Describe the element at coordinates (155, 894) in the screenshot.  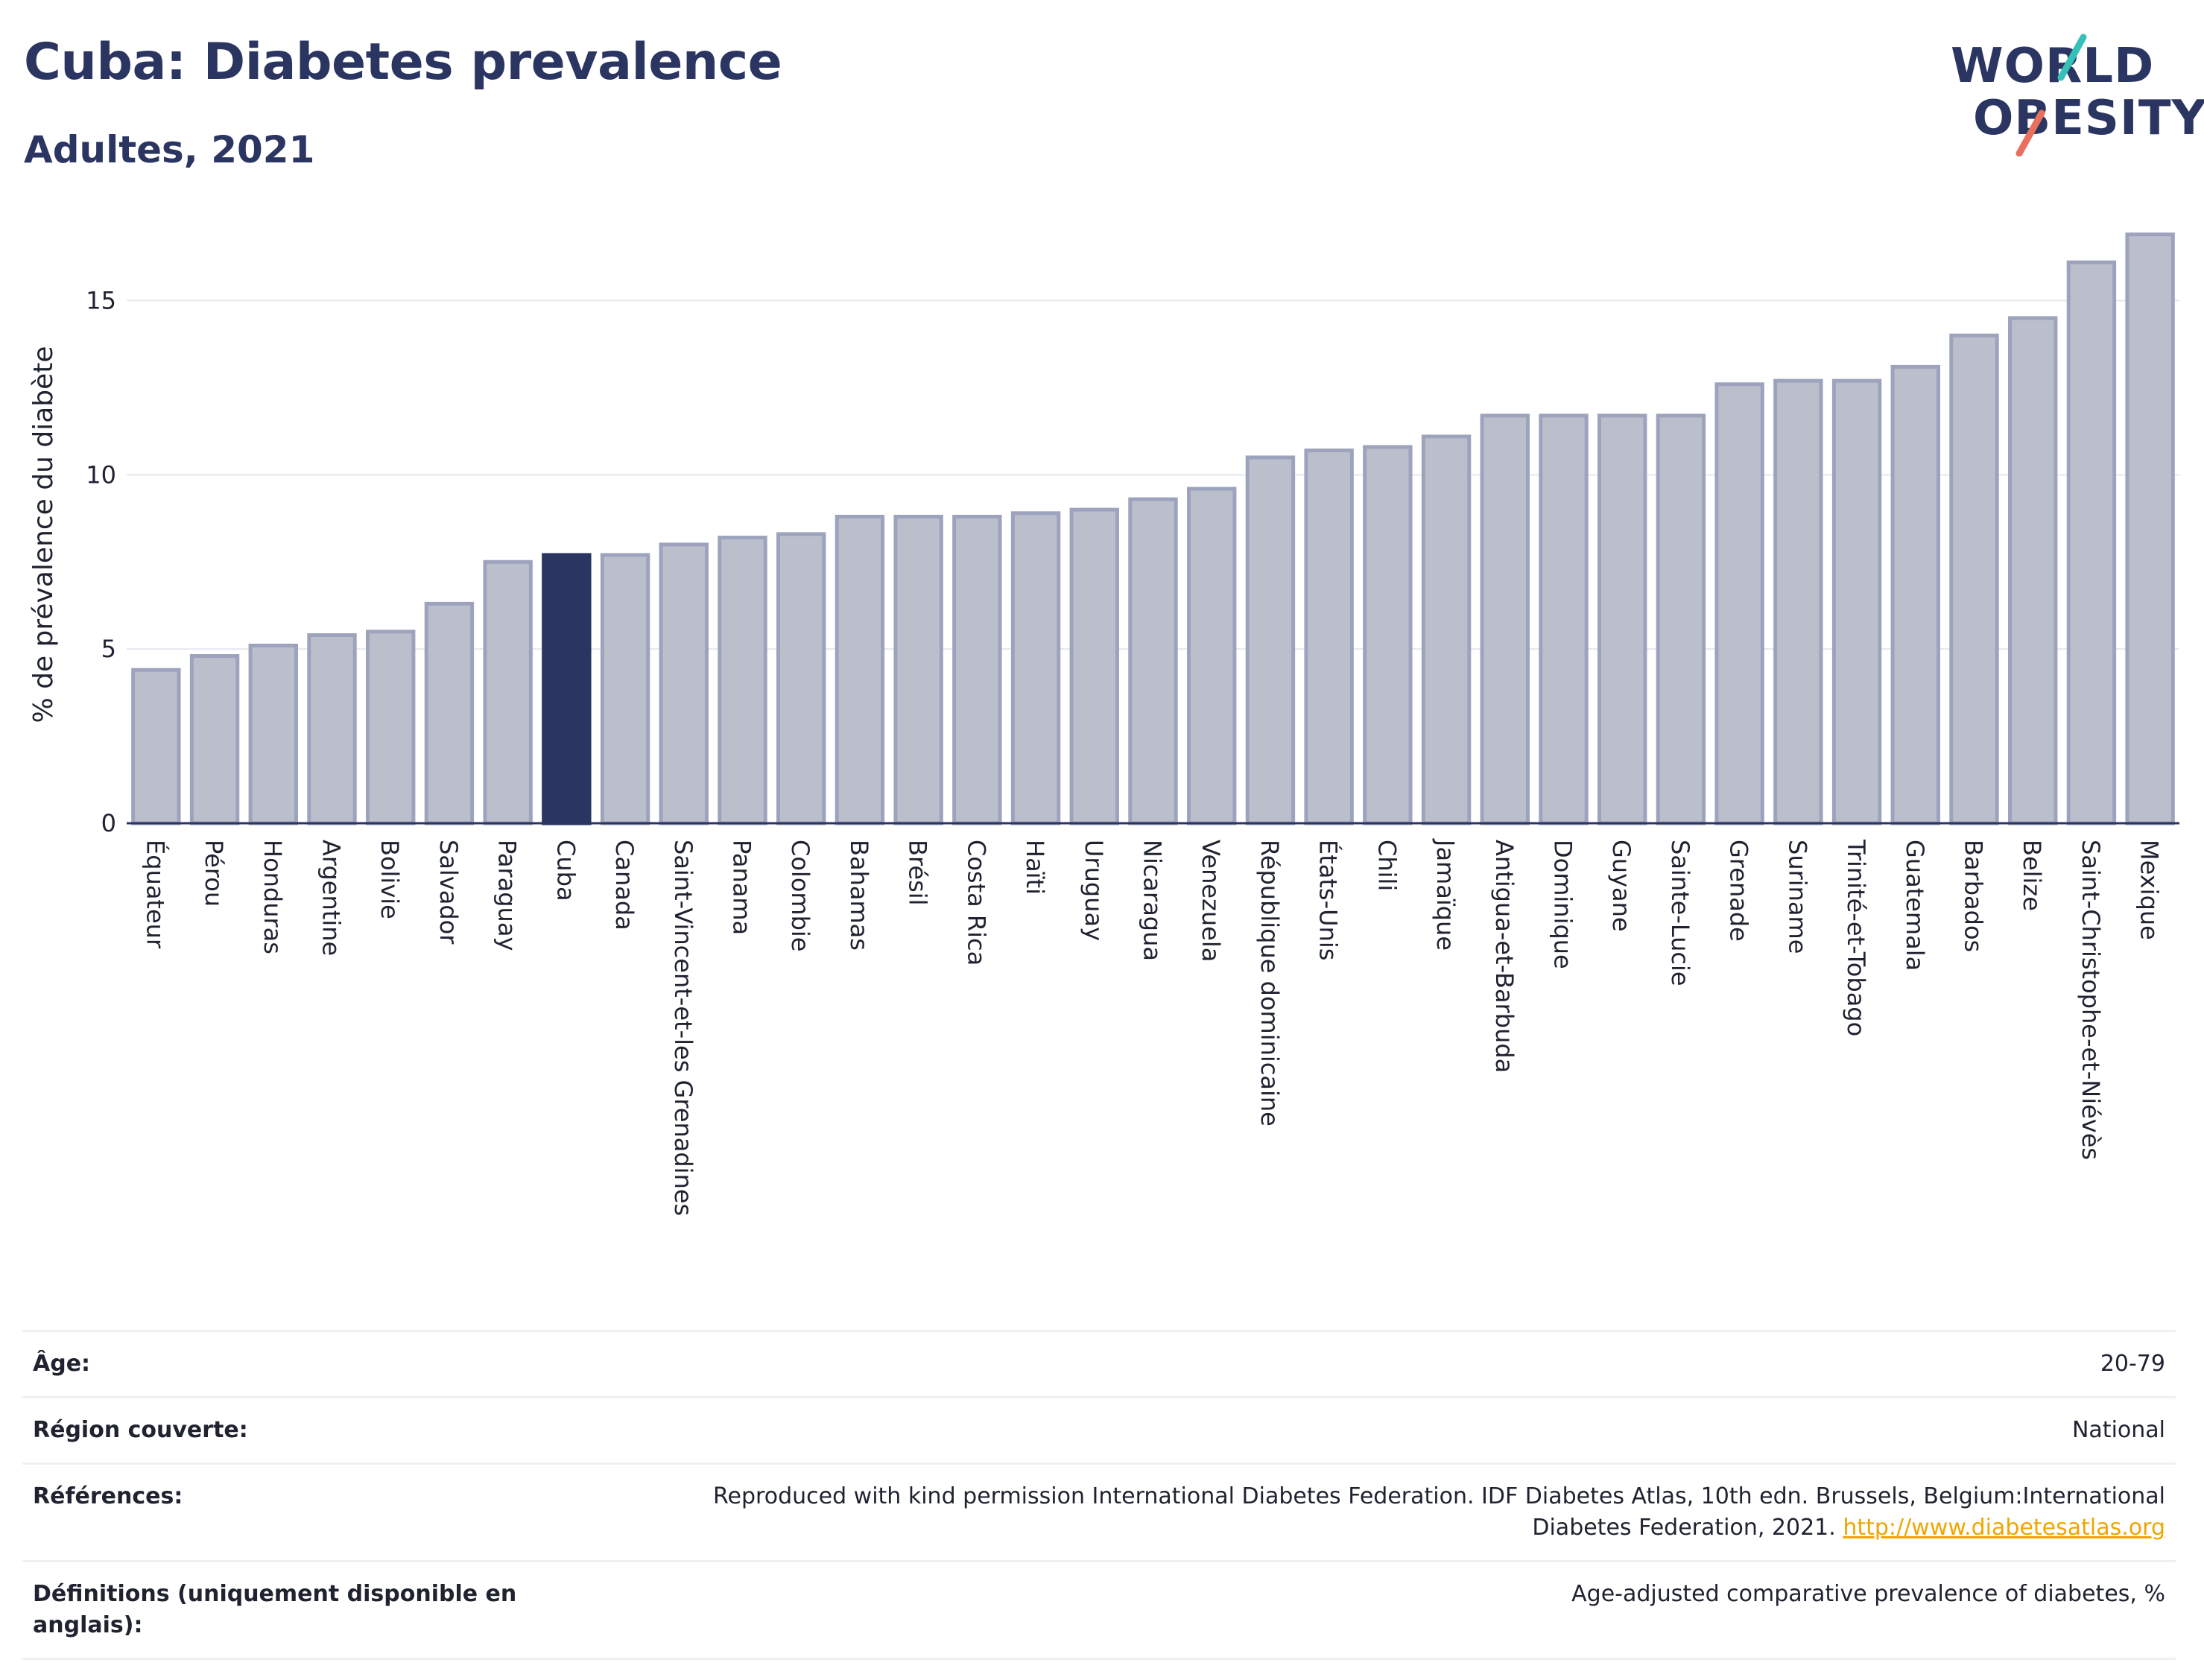
I see `x-tick-label: Équateur` at that location.